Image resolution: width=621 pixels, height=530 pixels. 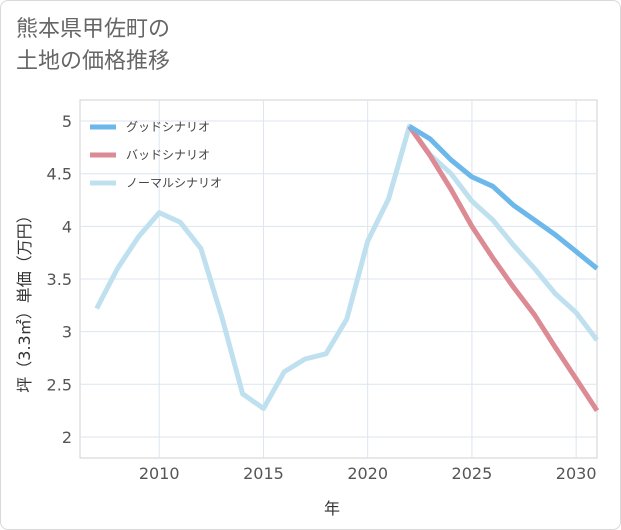 What do you see at coordinates (174, 183) in the screenshot?
I see `legend-label: ノーマルシナリオ` at bounding box center [174, 183].